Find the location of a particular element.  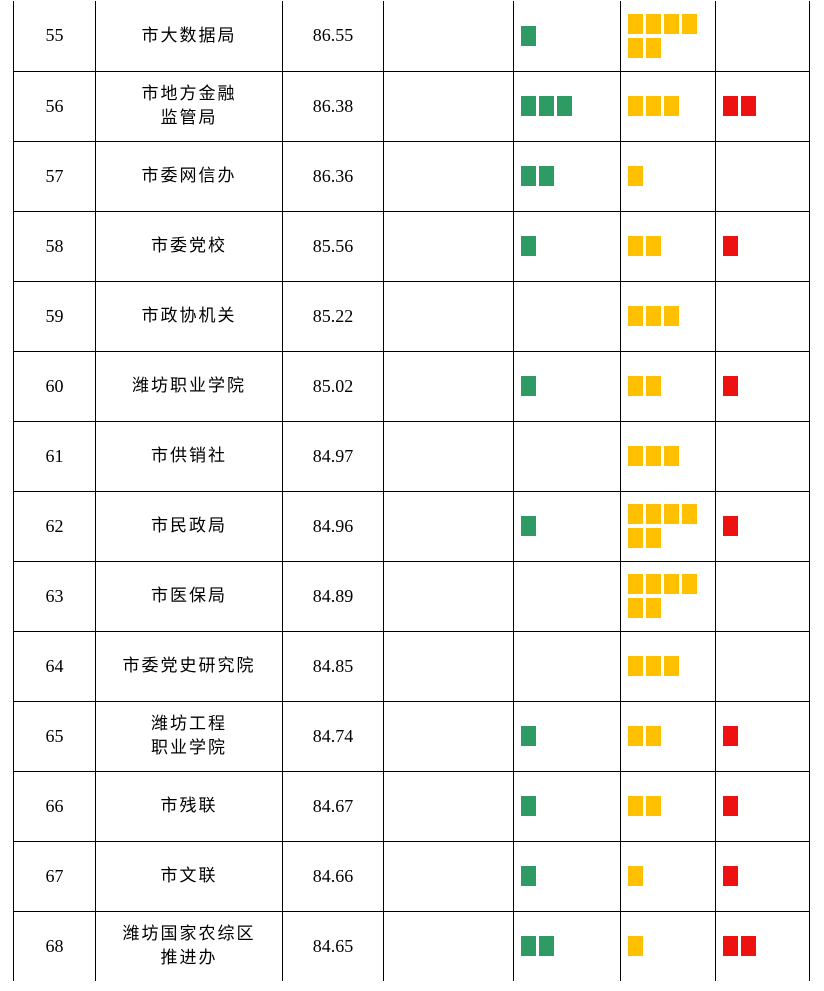

unit-name: 市医保局 is located at coordinates (189, 596).